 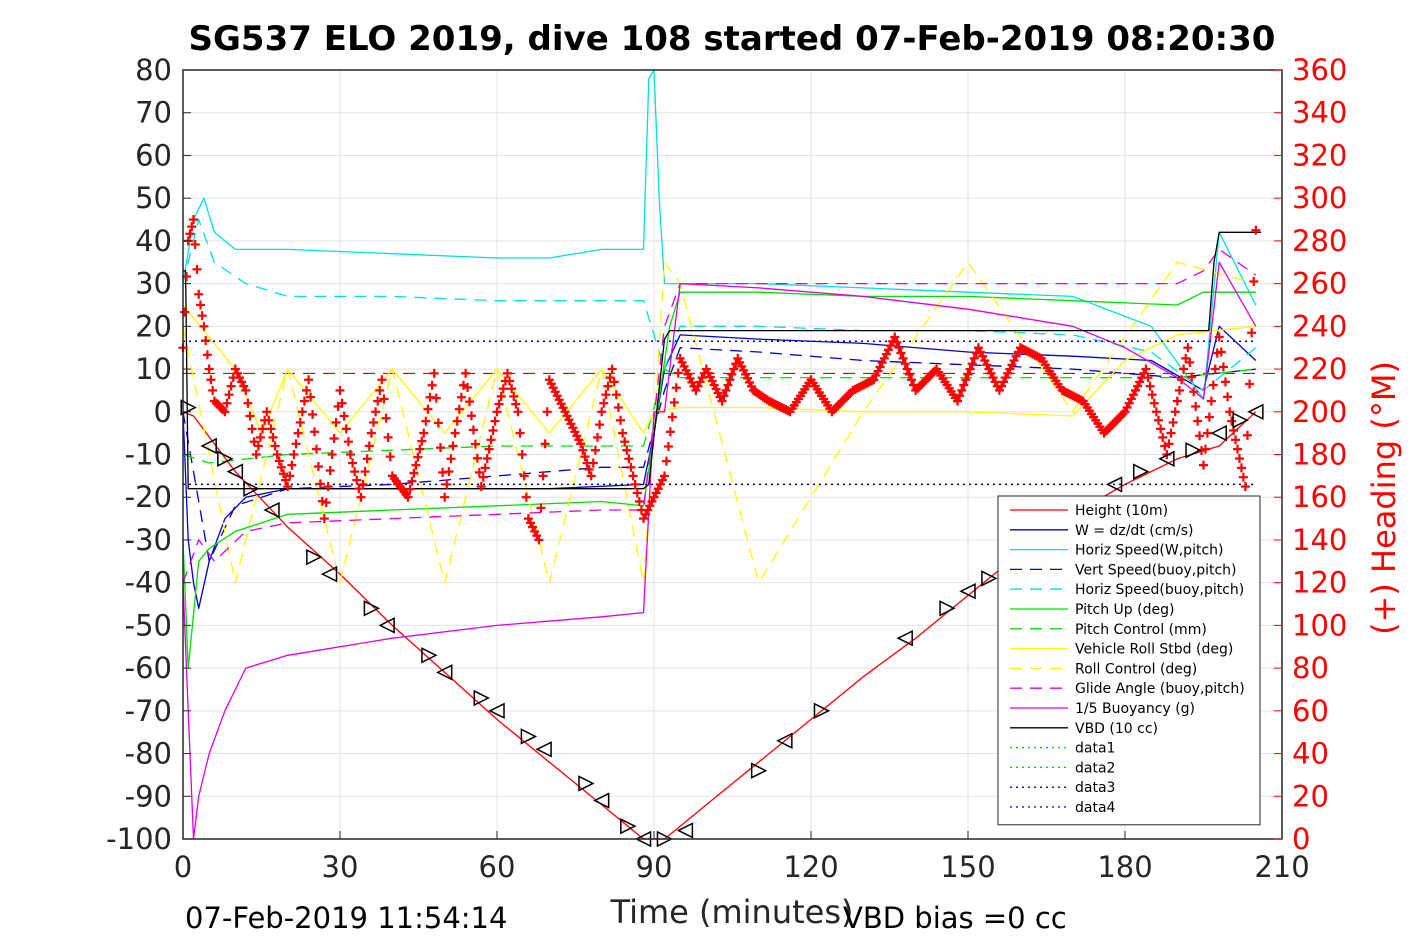 I want to click on y2-tick-label: 80, so click(x=1310, y=668).